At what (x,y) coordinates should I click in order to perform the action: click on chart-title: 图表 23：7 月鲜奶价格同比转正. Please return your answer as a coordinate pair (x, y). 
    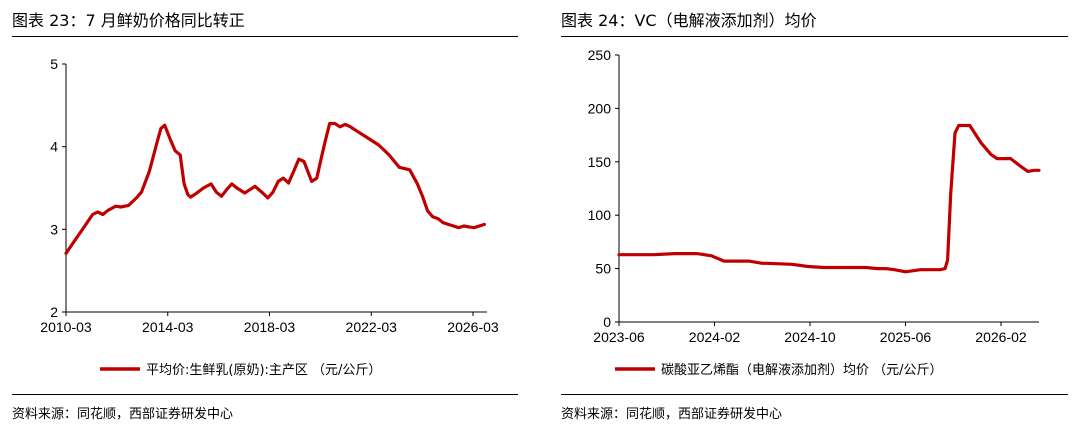
    Looking at the image, I should click on (128, 20).